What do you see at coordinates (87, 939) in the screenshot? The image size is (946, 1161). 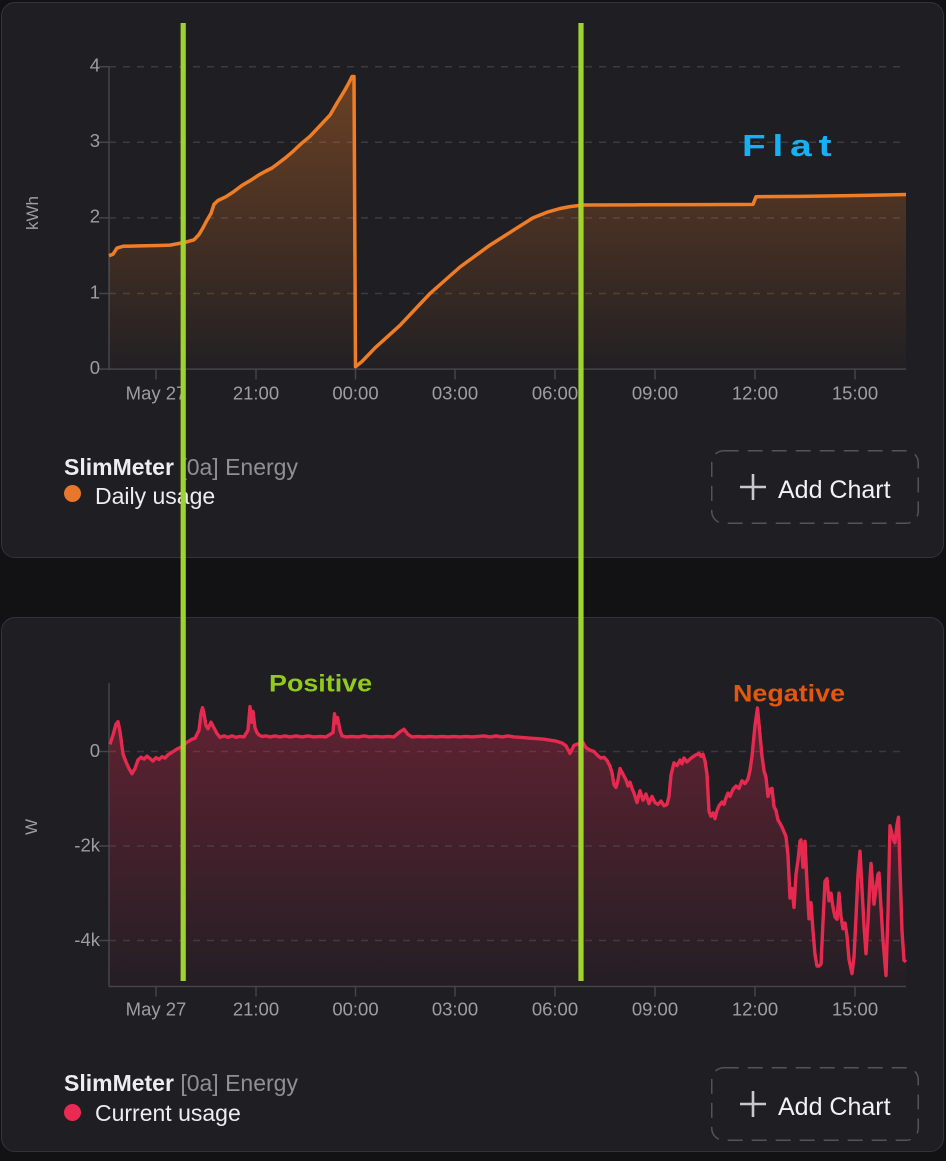 I see `svg-text: -4k` at bounding box center [87, 939].